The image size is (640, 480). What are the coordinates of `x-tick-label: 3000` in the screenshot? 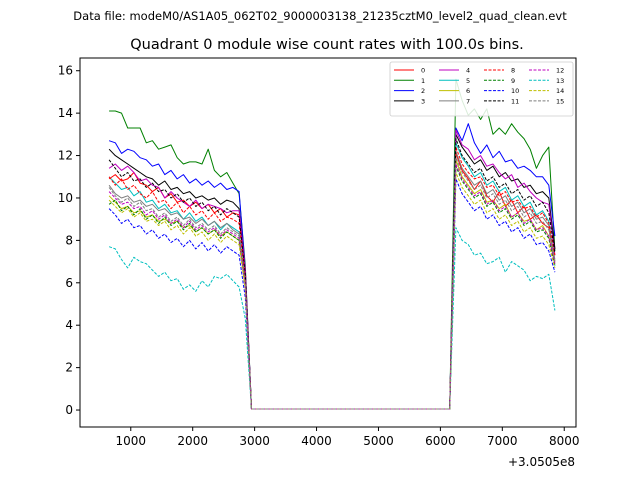 It's located at (254, 441).